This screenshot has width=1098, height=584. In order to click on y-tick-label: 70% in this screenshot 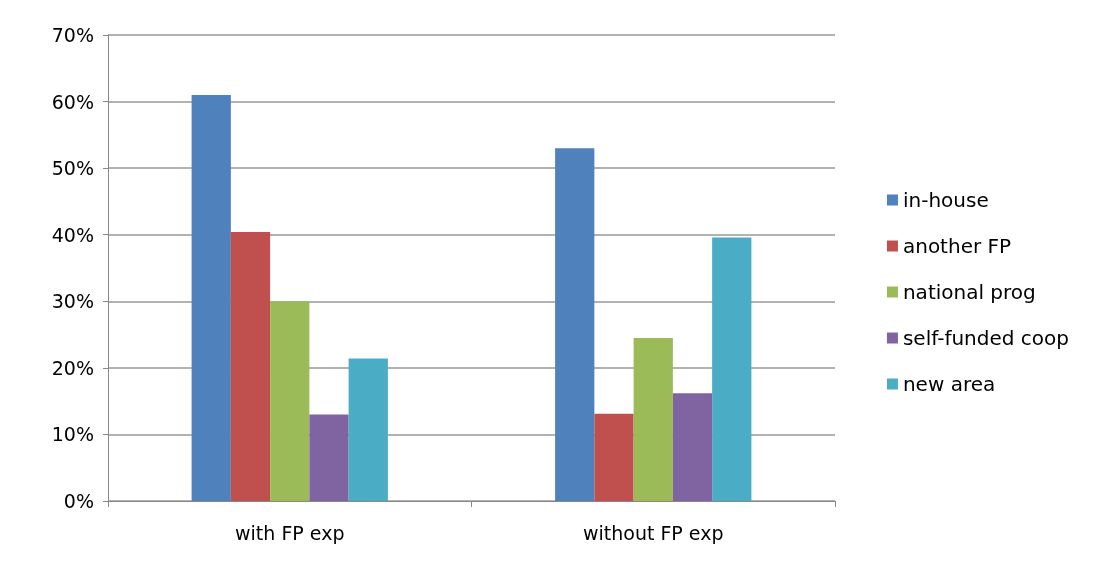, I will do `click(72, 35)`.